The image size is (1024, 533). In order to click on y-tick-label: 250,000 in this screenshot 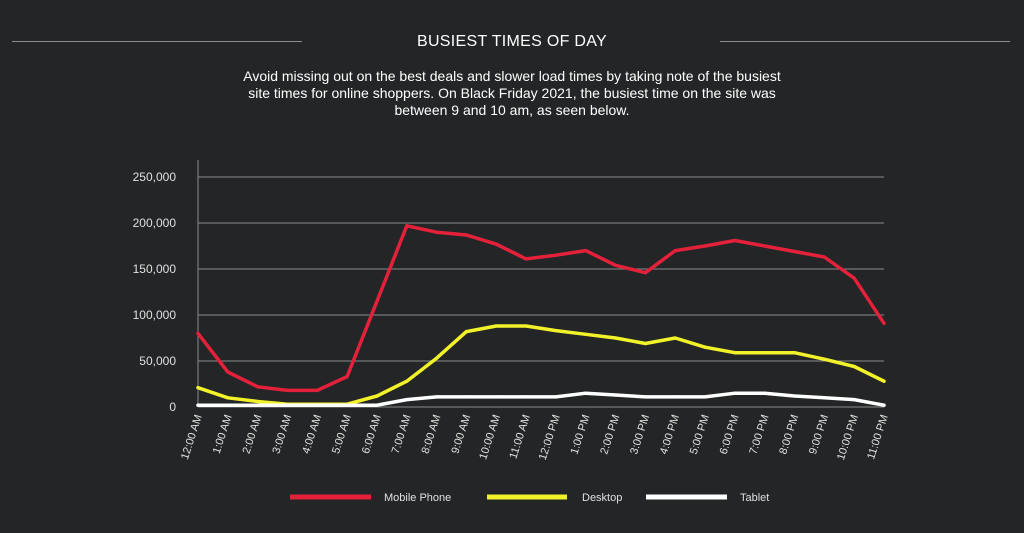, I will do `click(155, 177)`.